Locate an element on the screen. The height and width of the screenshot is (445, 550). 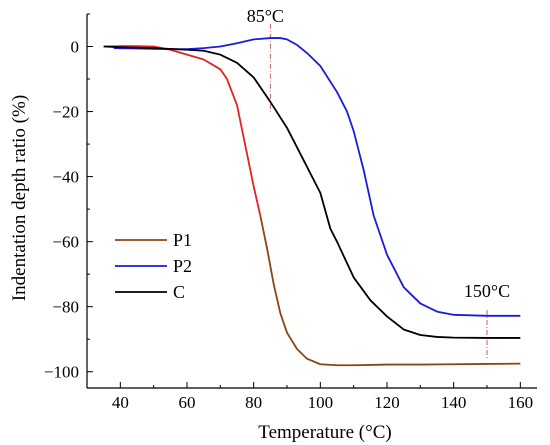
annotation-label-150: 150°C is located at coordinates (487, 291).